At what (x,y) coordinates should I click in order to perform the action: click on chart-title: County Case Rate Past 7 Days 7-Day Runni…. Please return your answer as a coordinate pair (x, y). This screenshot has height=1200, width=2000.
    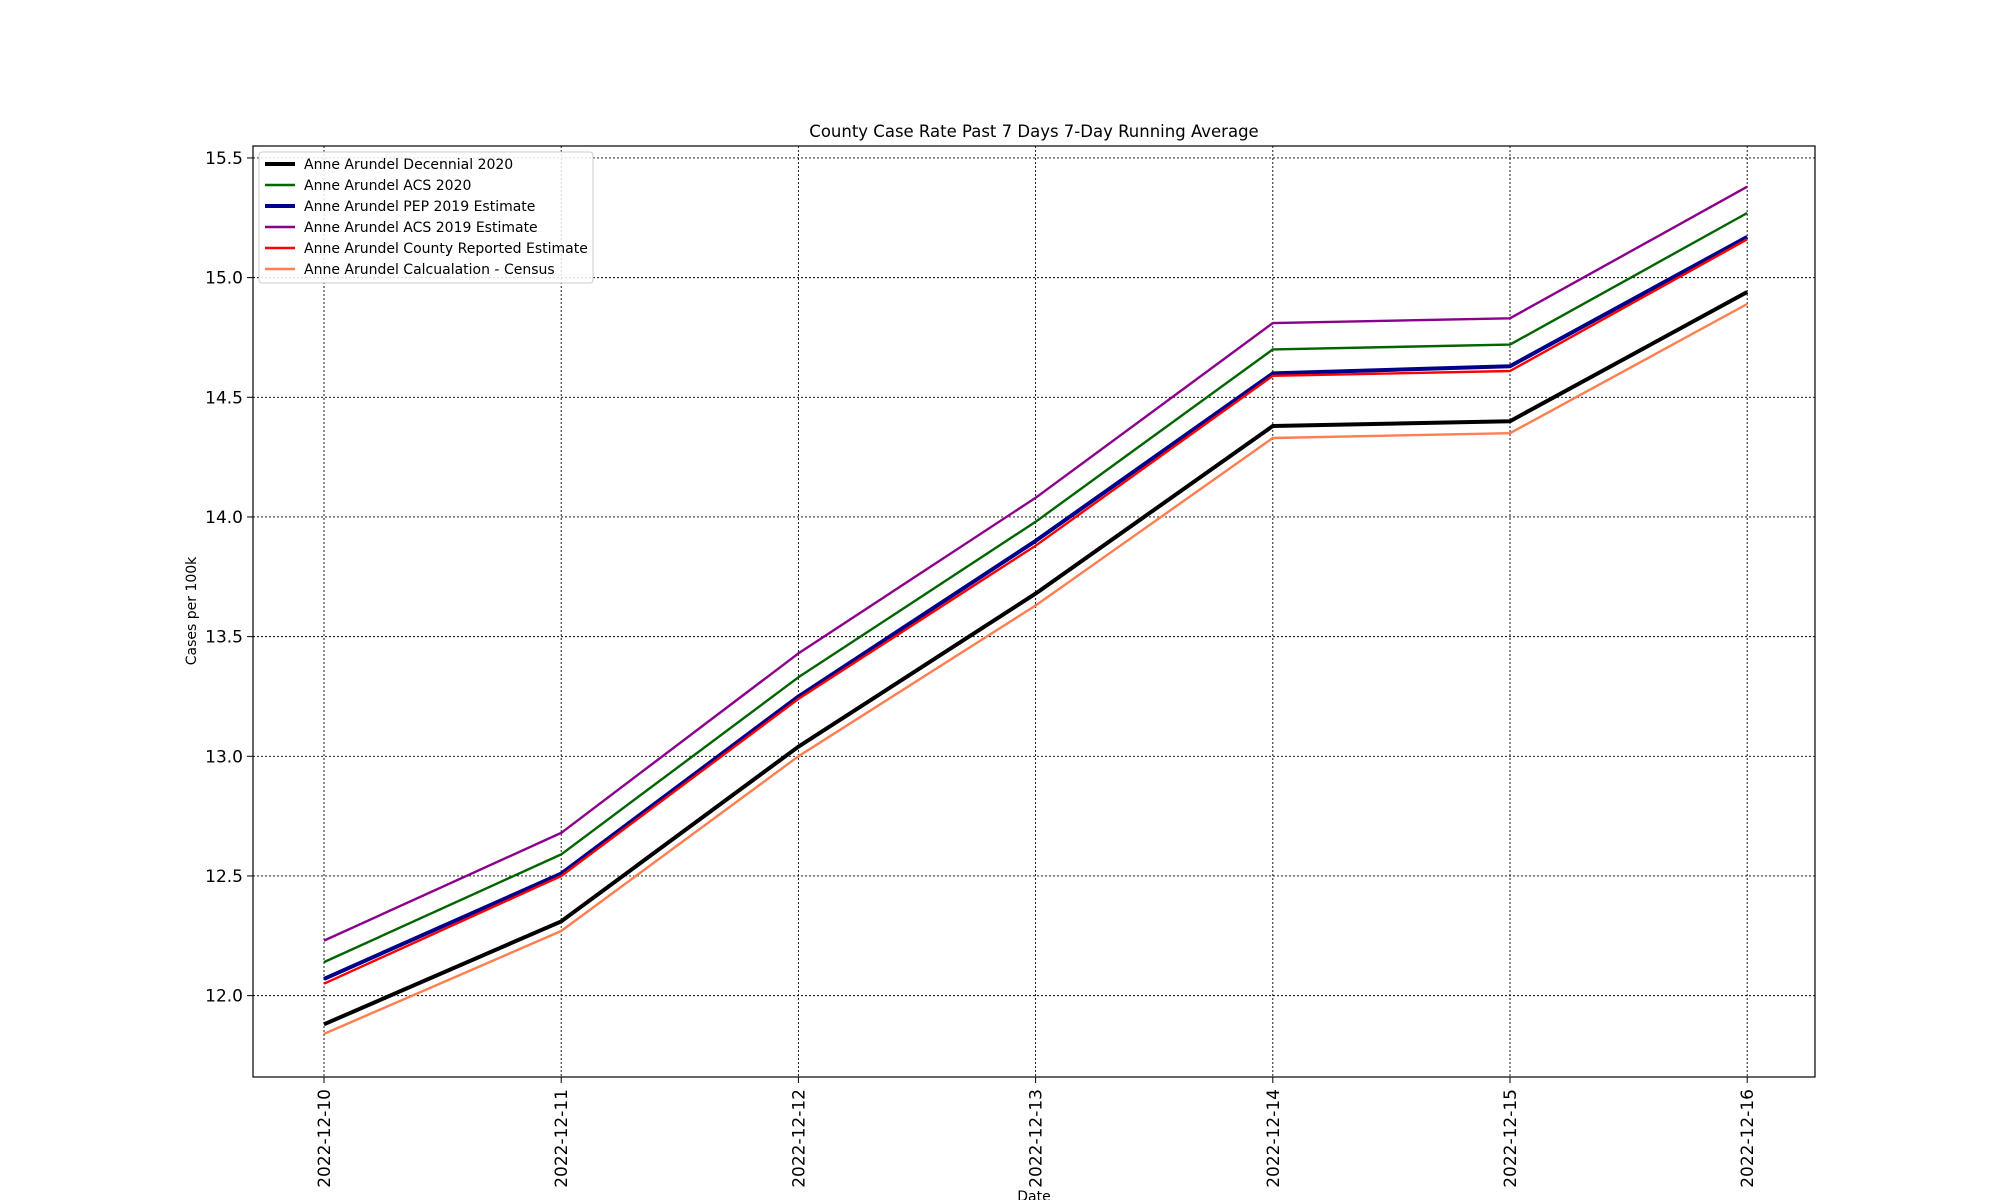
    Looking at the image, I should click on (1033, 131).